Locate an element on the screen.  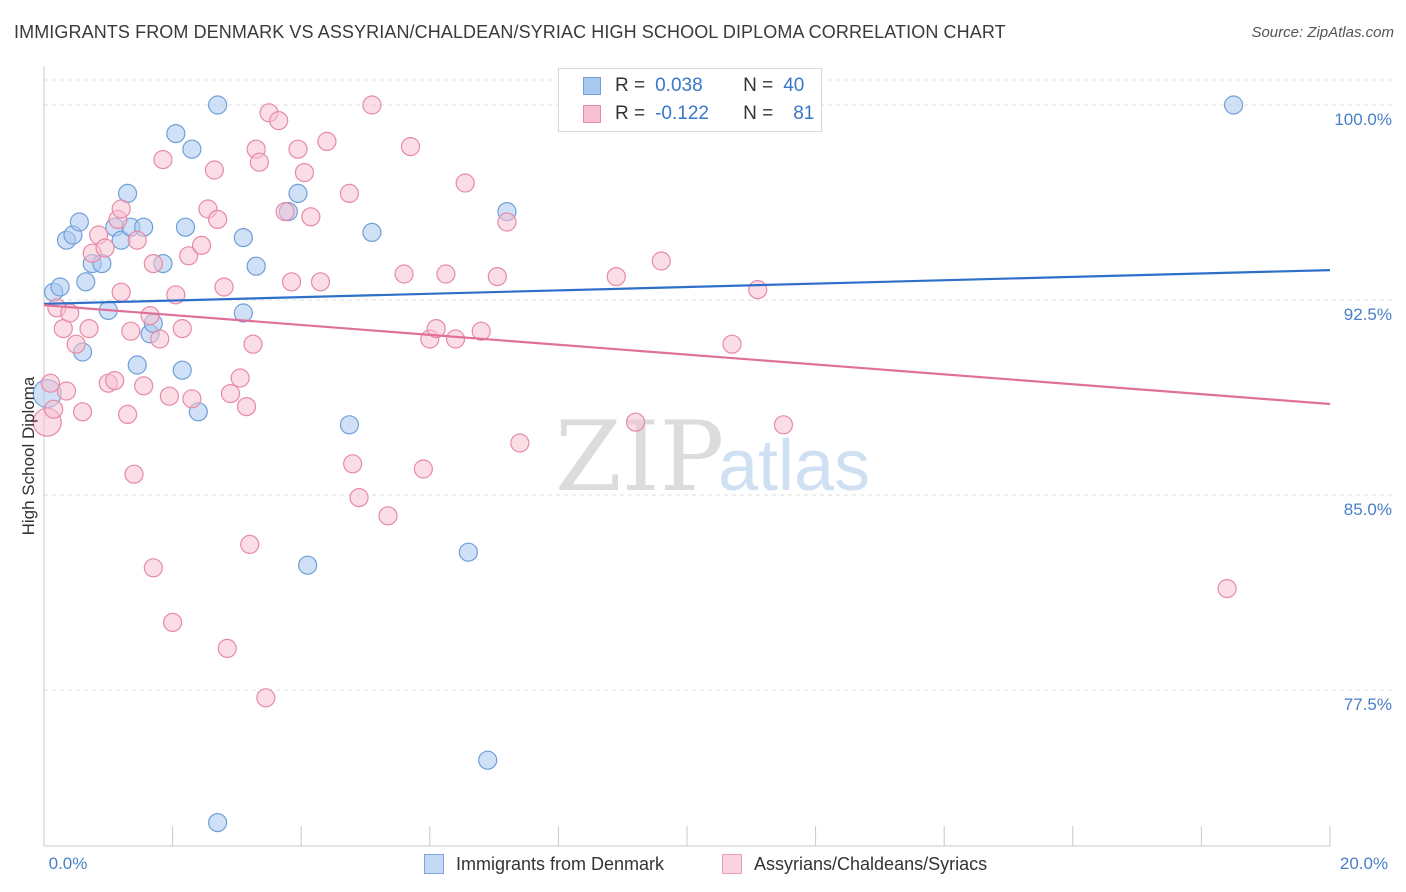
legend-r-value: 0.038 is located at coordinates (679, 85).